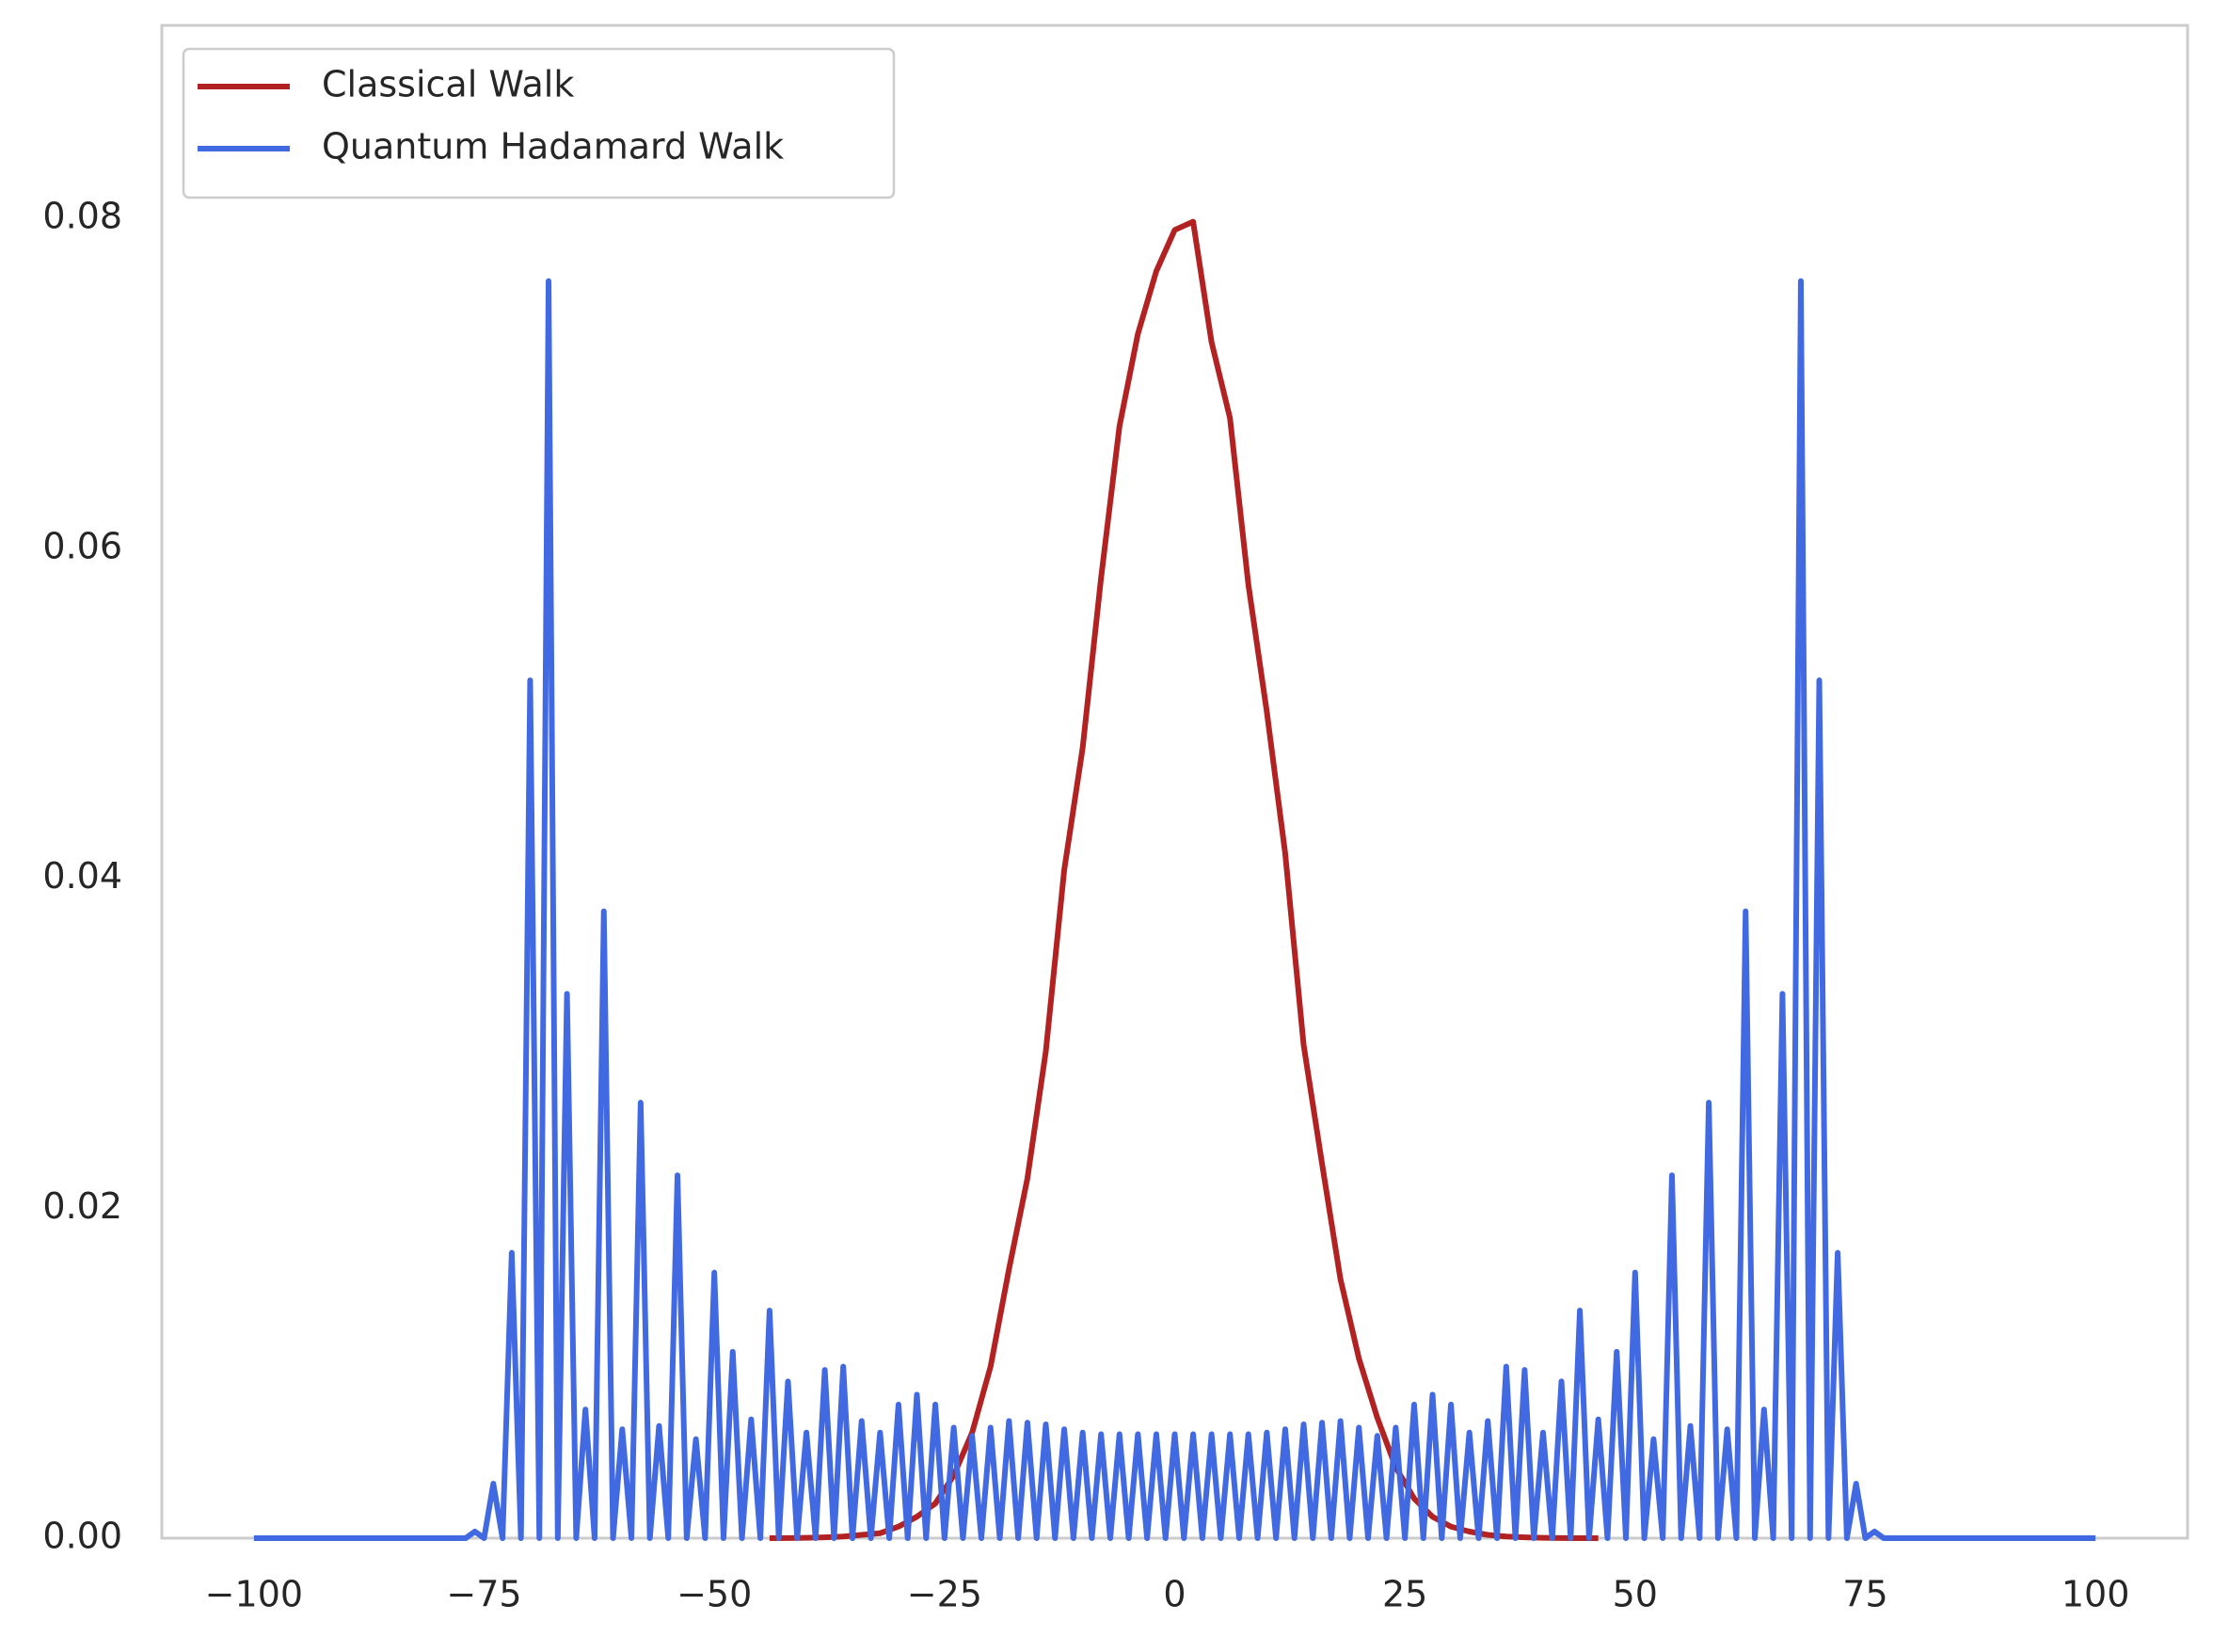 This screenshot has height=1652, width=2213. Describe the element at coordinates (2096, 1594) in the screenshot. I see `x-tick-label: 100` at that location.